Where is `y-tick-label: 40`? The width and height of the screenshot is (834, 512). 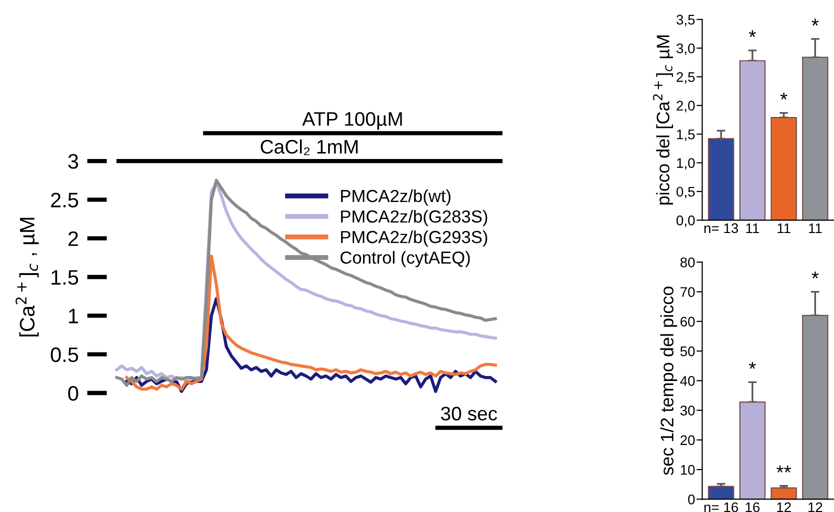
y-tick-label: 40 is located at coordinates (687, 381).